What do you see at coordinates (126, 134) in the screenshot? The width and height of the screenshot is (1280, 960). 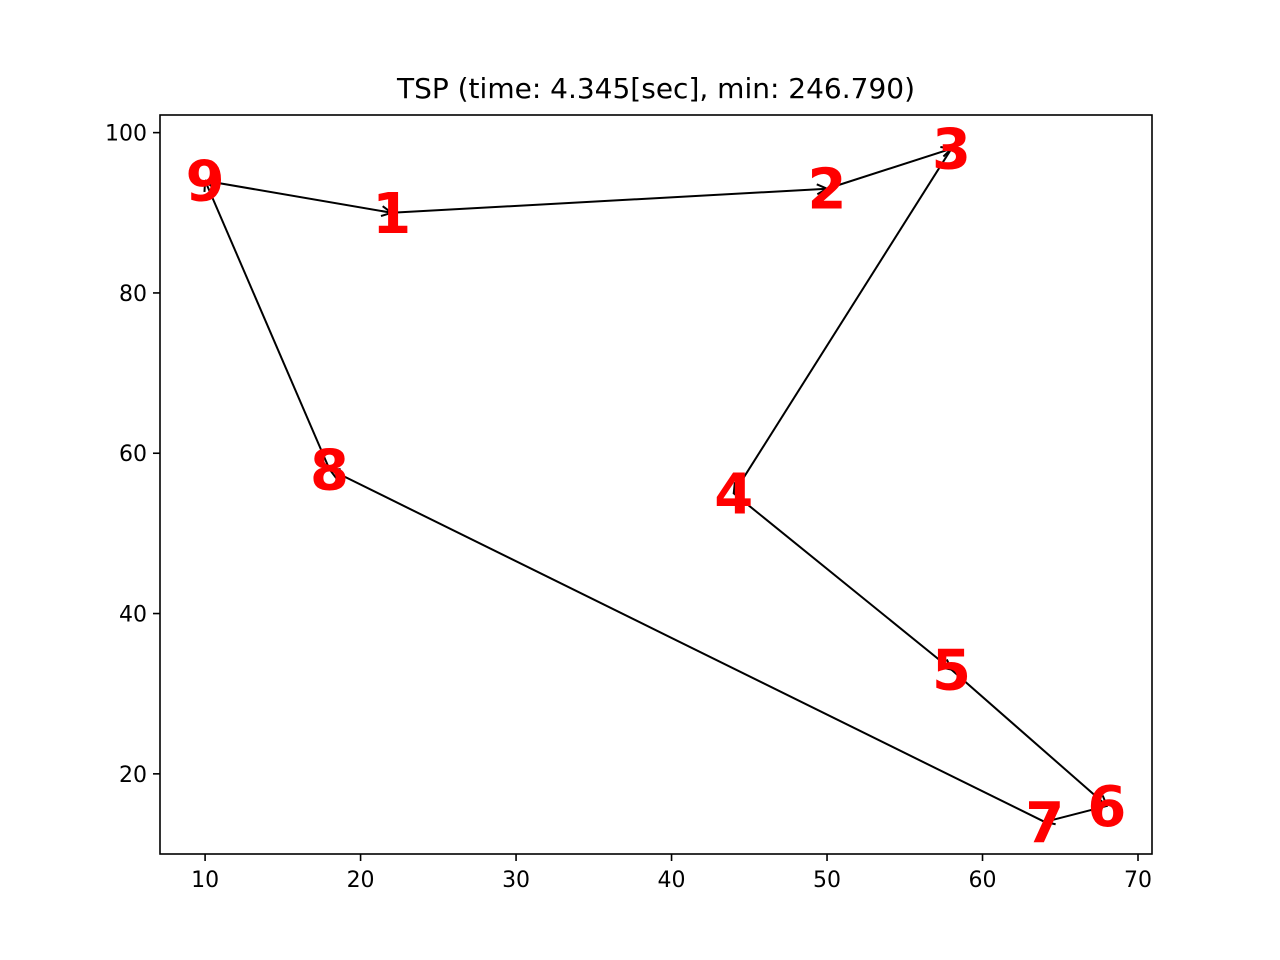 I see `y-tick-label: 100` at bounding box center [126, 134].